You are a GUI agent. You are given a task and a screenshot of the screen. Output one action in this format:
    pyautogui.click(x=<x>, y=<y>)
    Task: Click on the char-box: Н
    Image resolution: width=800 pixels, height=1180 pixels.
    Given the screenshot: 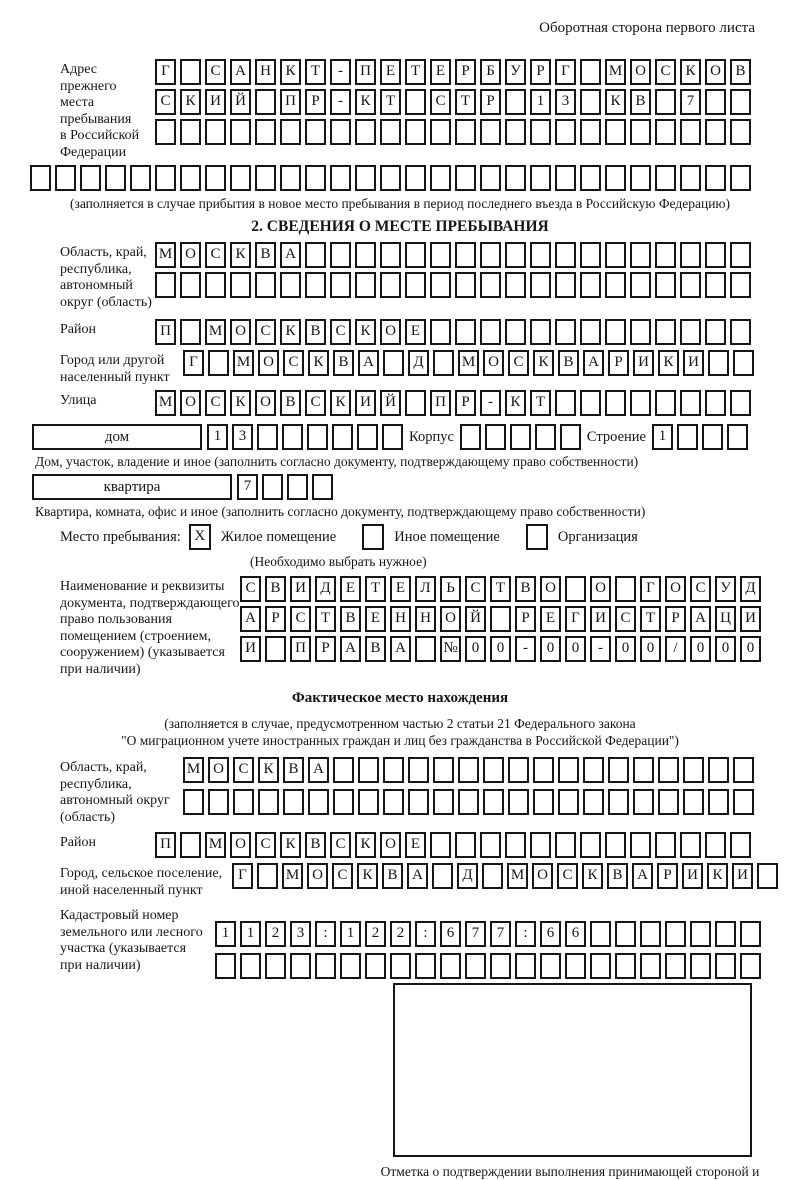 What is the action you would take?
    pyautogui.click(x=425, y=619)
    